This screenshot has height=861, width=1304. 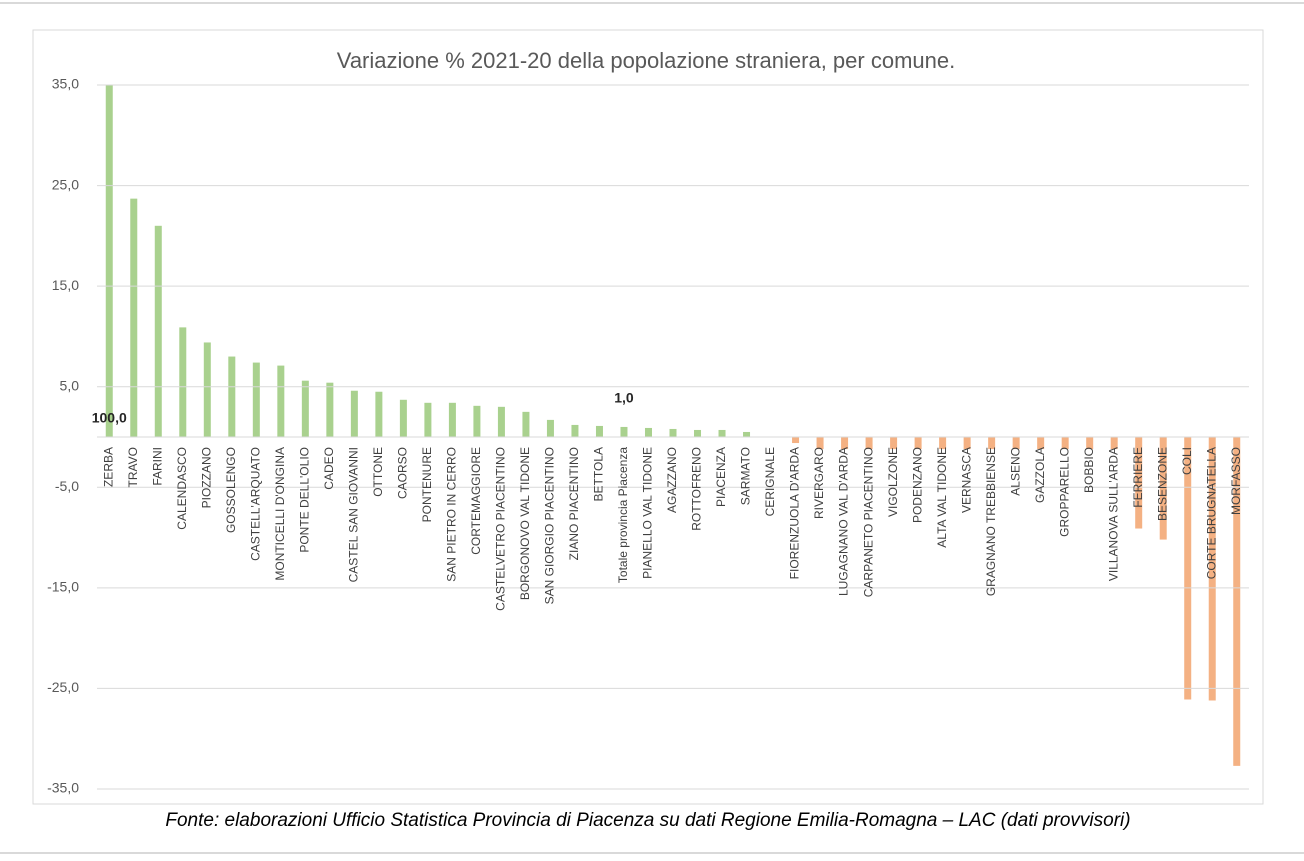 What do you see at coordinates (623, 515) in the screenshot?
I see `x-tick-label: Totale provincia Piacenza` at bounding box center [623, 515].